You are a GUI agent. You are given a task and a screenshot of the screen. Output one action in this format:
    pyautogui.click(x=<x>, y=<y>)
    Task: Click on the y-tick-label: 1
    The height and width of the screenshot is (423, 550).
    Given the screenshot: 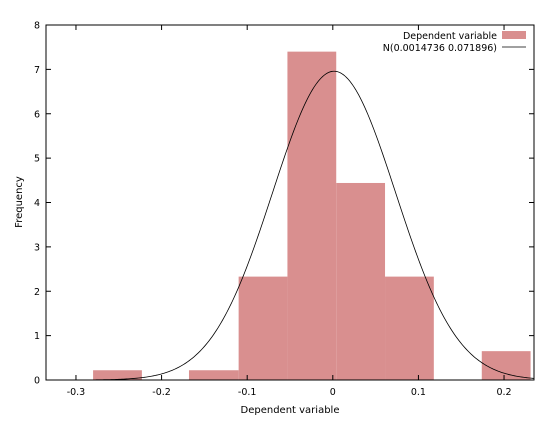 What is the action you would take?
    pyautogui.click(x=37, y=336)
    